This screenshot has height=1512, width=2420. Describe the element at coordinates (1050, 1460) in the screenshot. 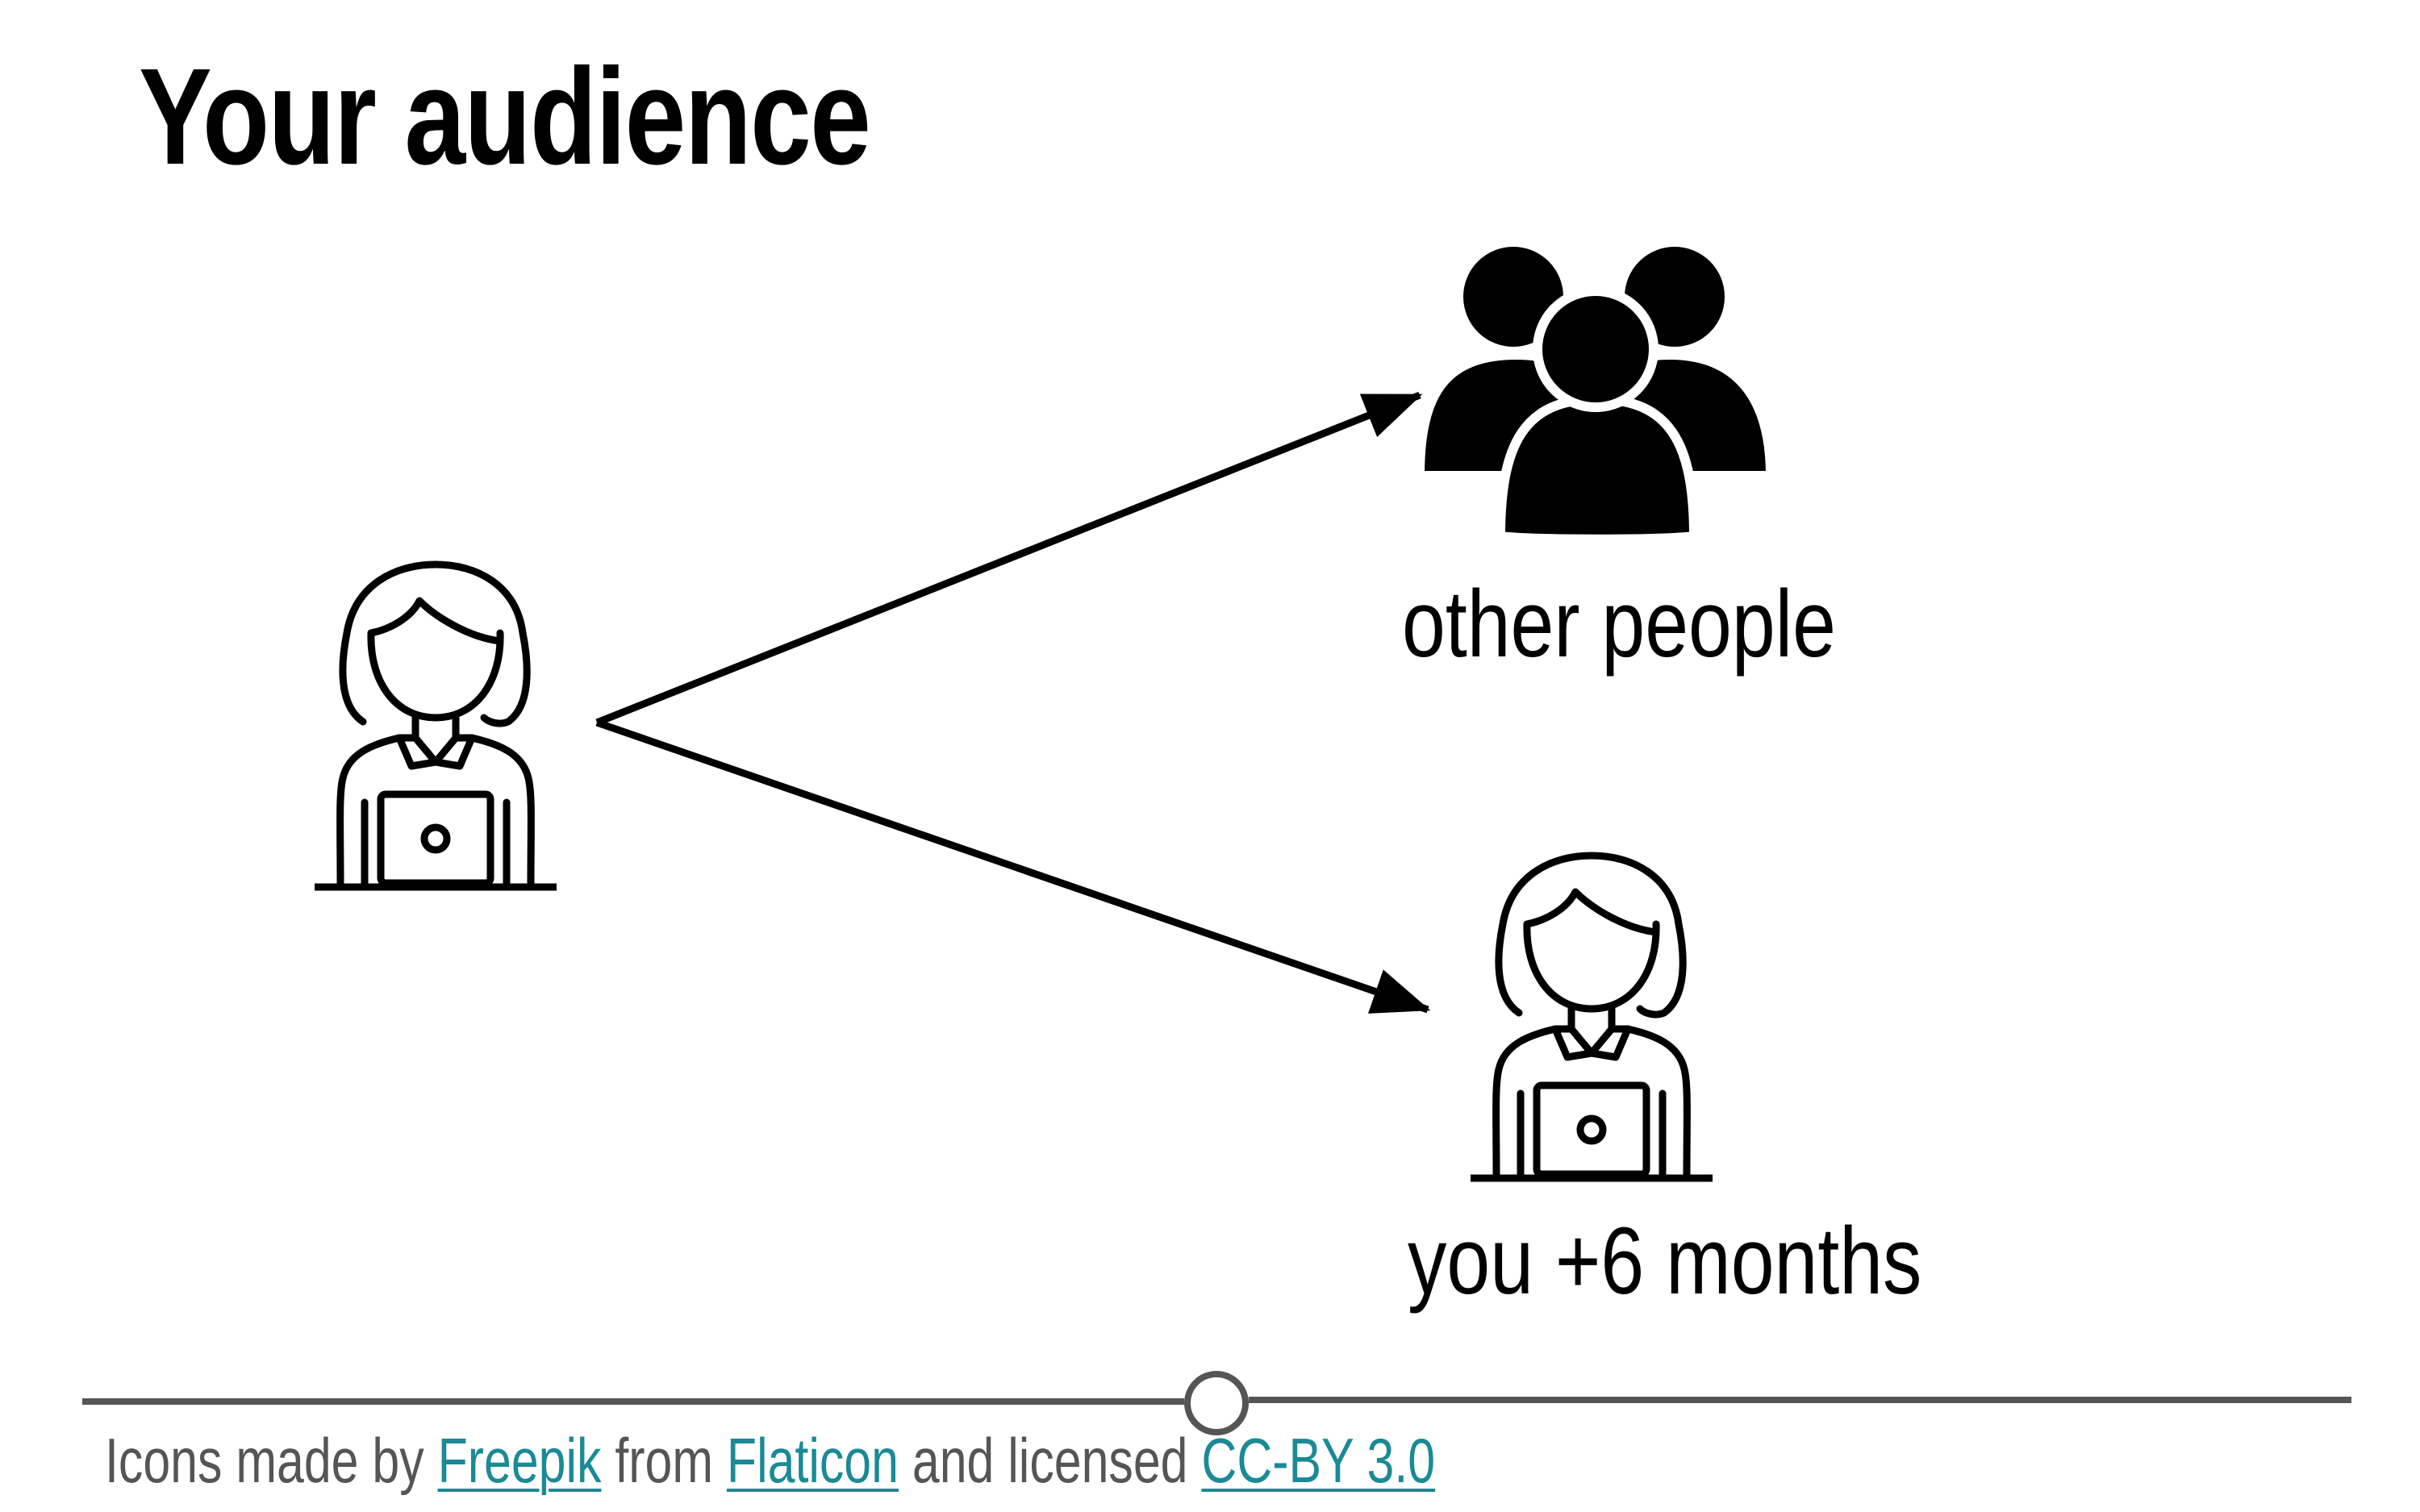

I see `credit-suffix: and licensed` at that location.